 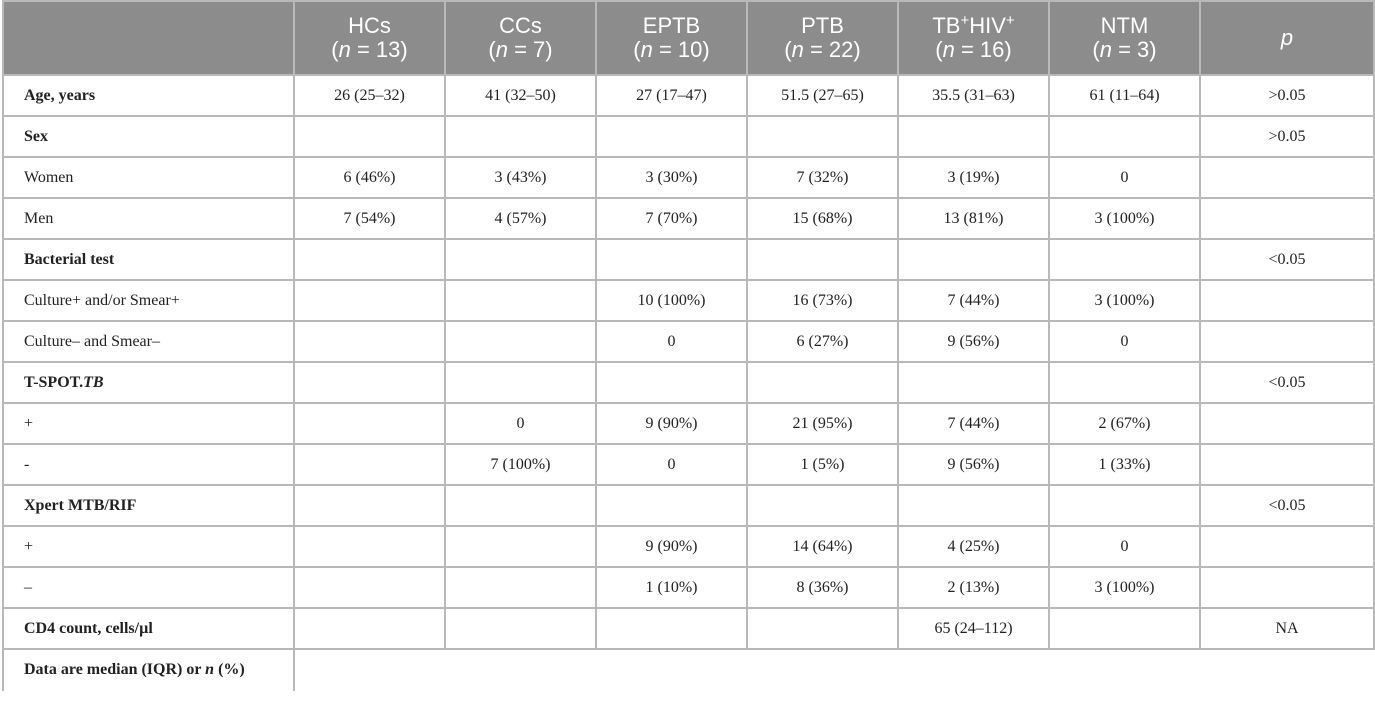 What do you see at coordinates (973, 218) in the screenshot?
I see `table-cell: 13 (81%)` at bounding box center [973, 218].